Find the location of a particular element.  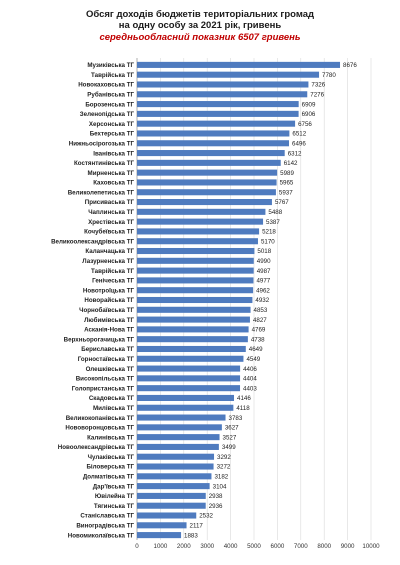

x-tick-label: 9000 is located at coordinates (348, 546).